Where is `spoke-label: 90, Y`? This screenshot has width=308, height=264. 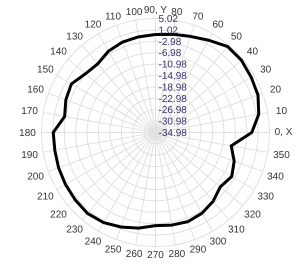 spoke-label: 90, Y is located at coordinates (156, 10).